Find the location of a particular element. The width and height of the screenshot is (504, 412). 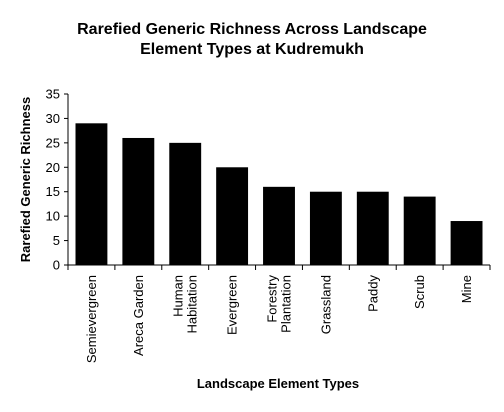

x-tick-label: HumanHabitation is located at coordinates (185, 304).